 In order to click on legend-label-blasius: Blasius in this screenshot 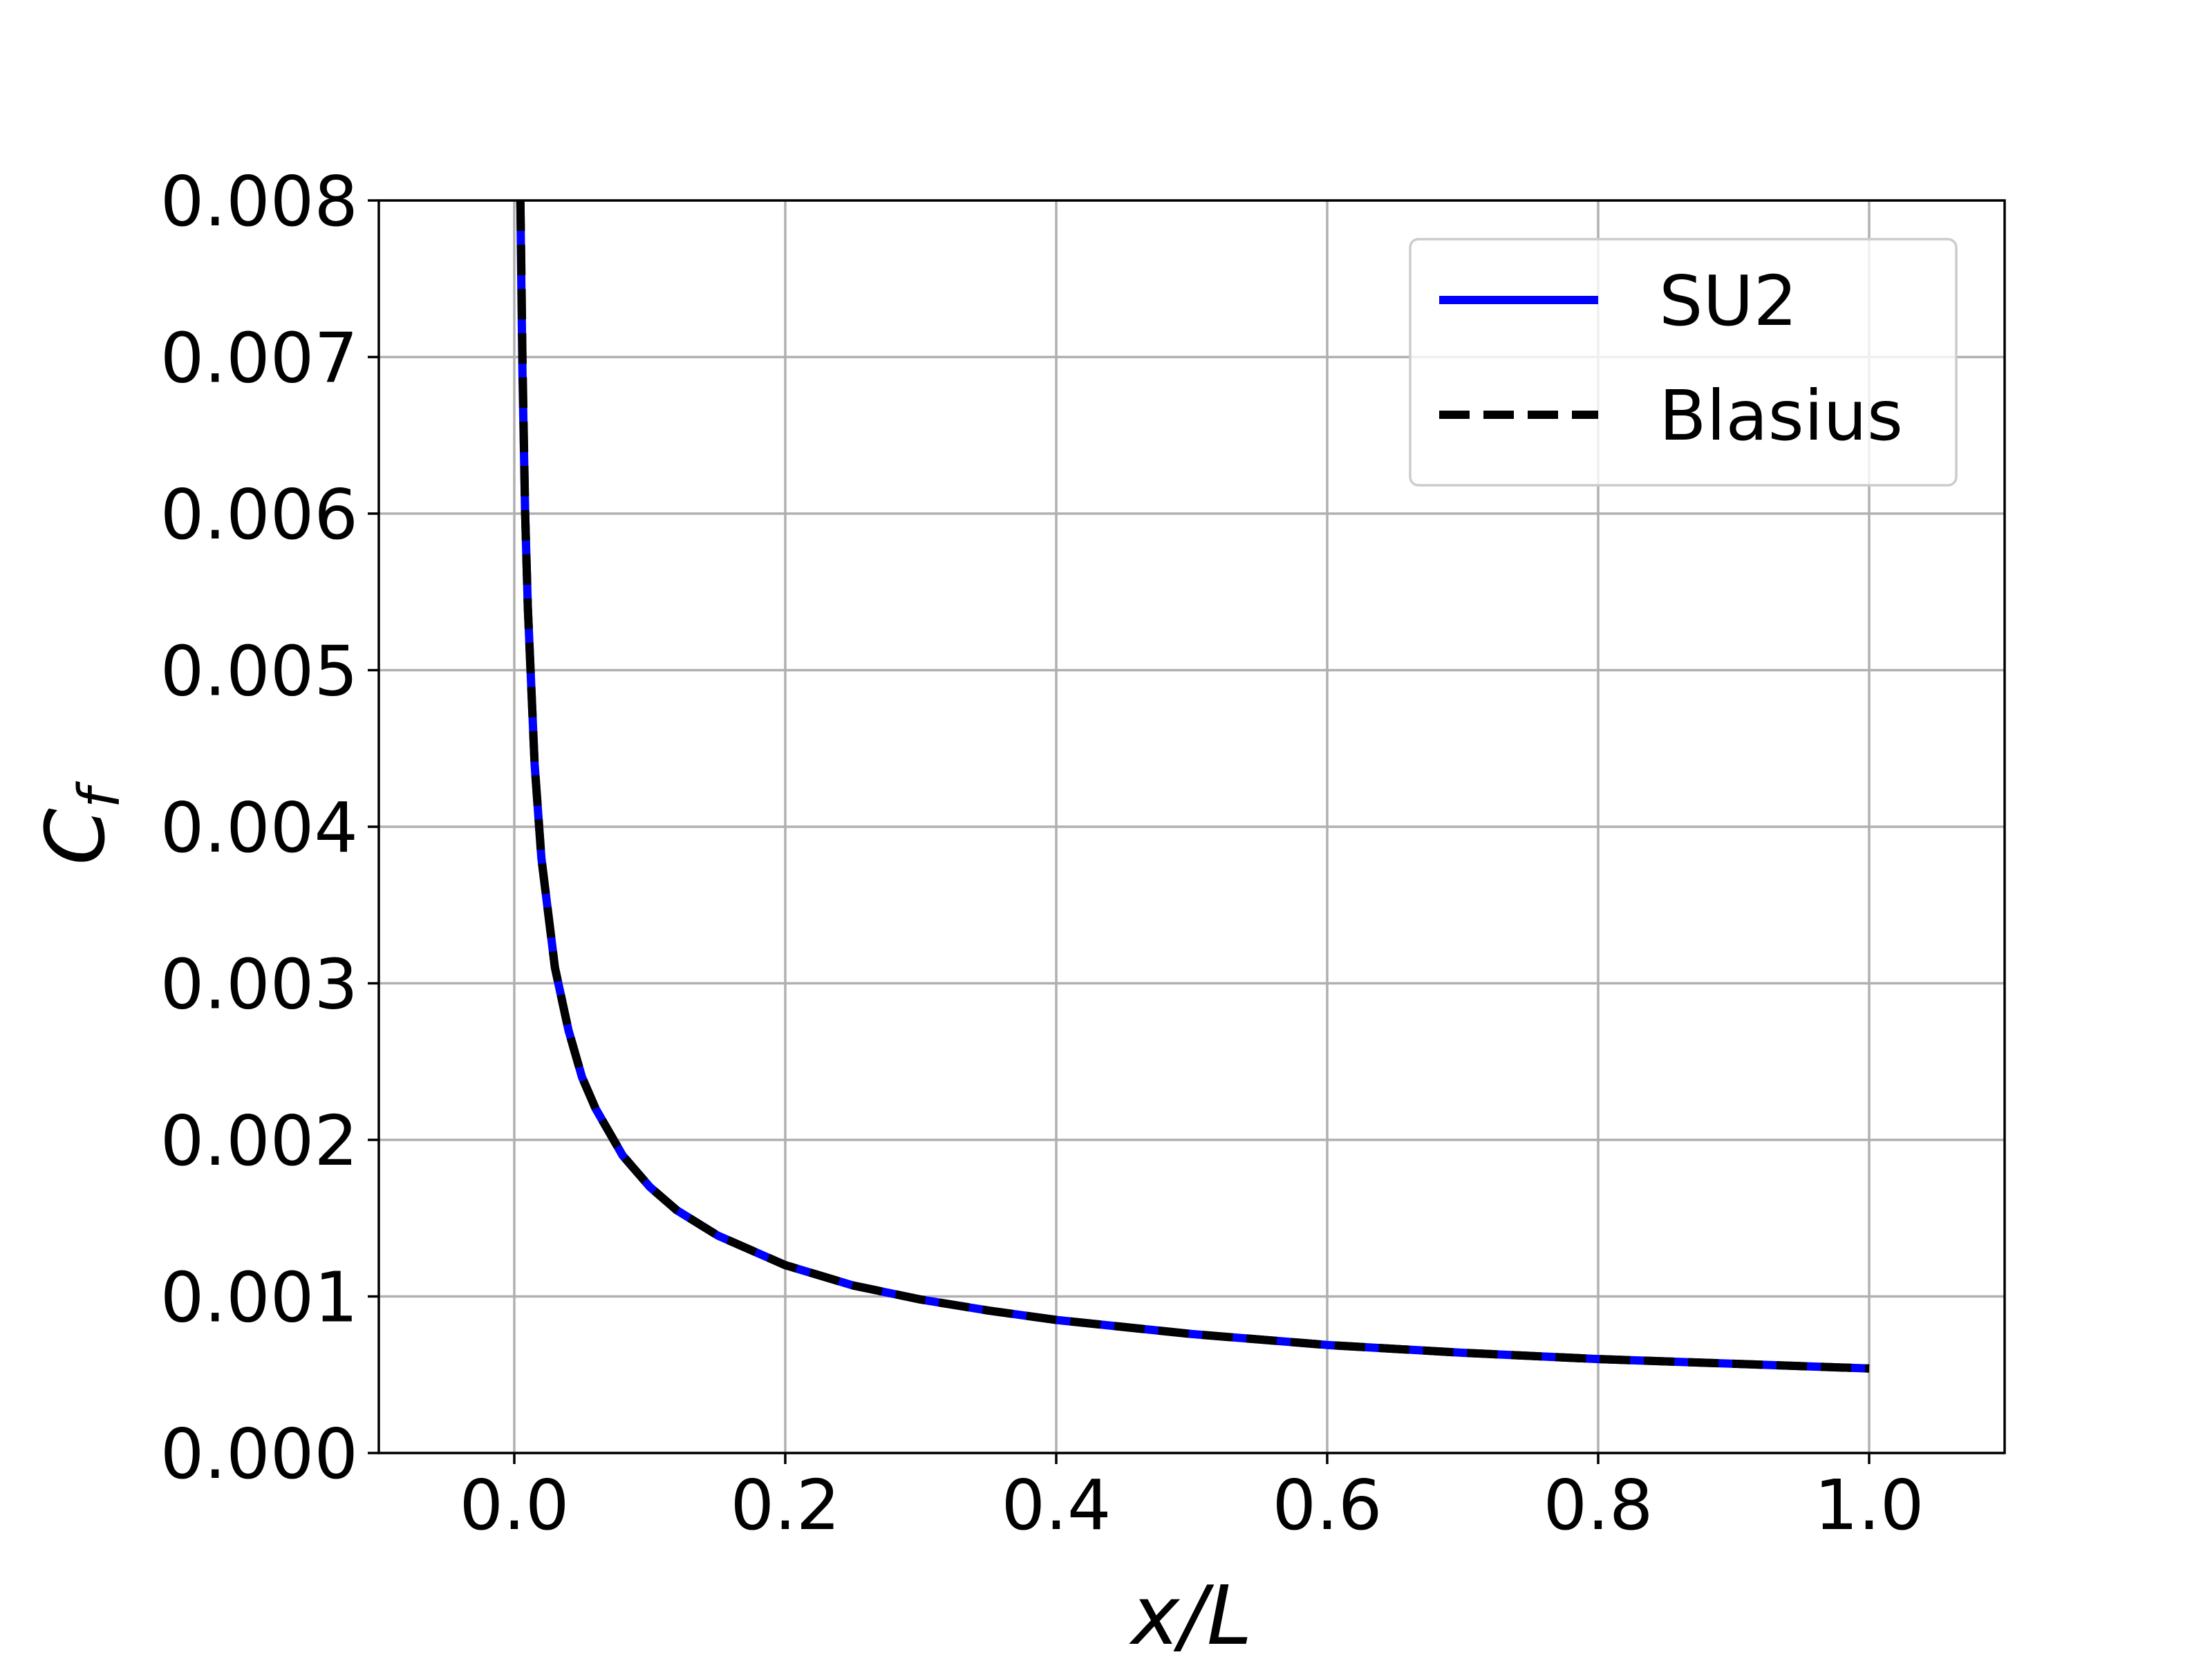, I will do `click(1781, 415)`.